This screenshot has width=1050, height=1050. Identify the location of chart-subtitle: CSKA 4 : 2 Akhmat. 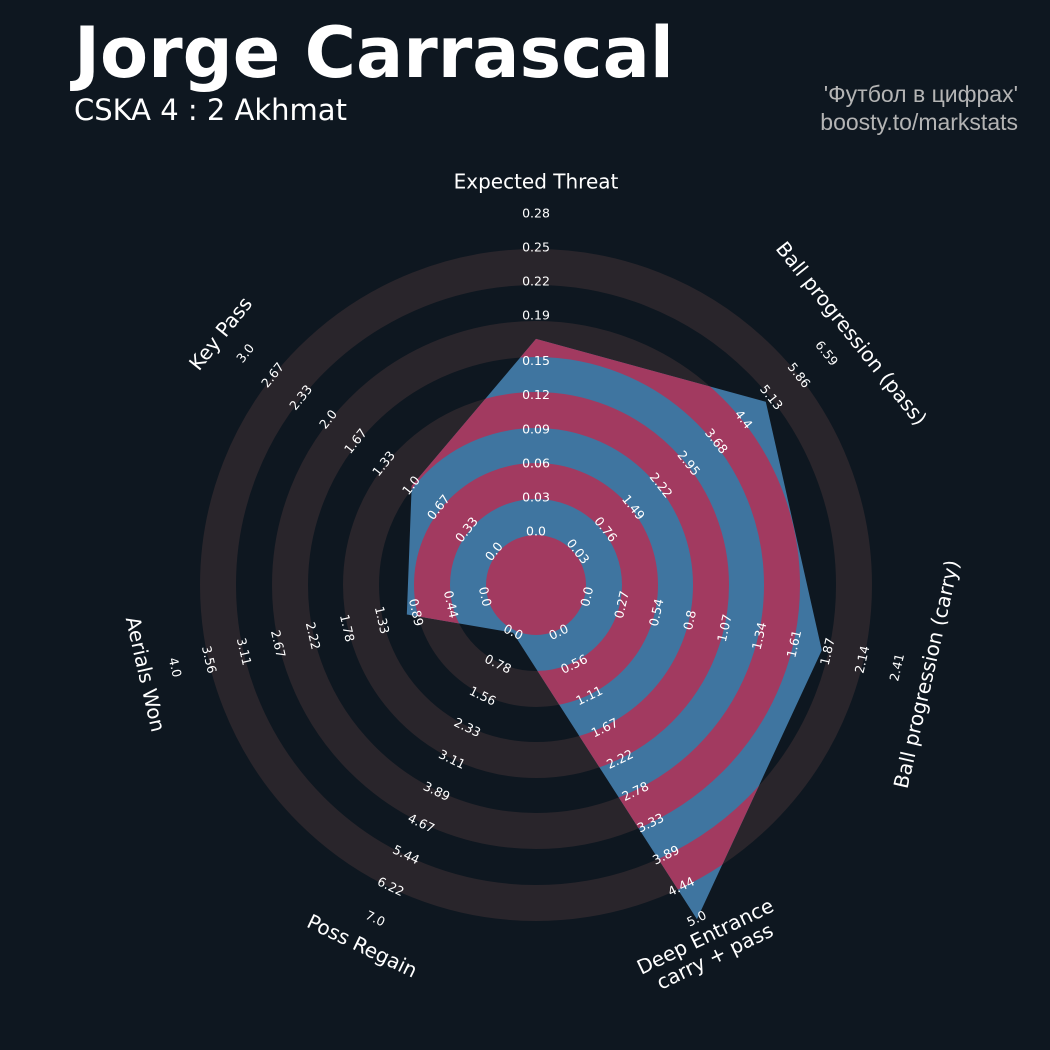
(210, 110).